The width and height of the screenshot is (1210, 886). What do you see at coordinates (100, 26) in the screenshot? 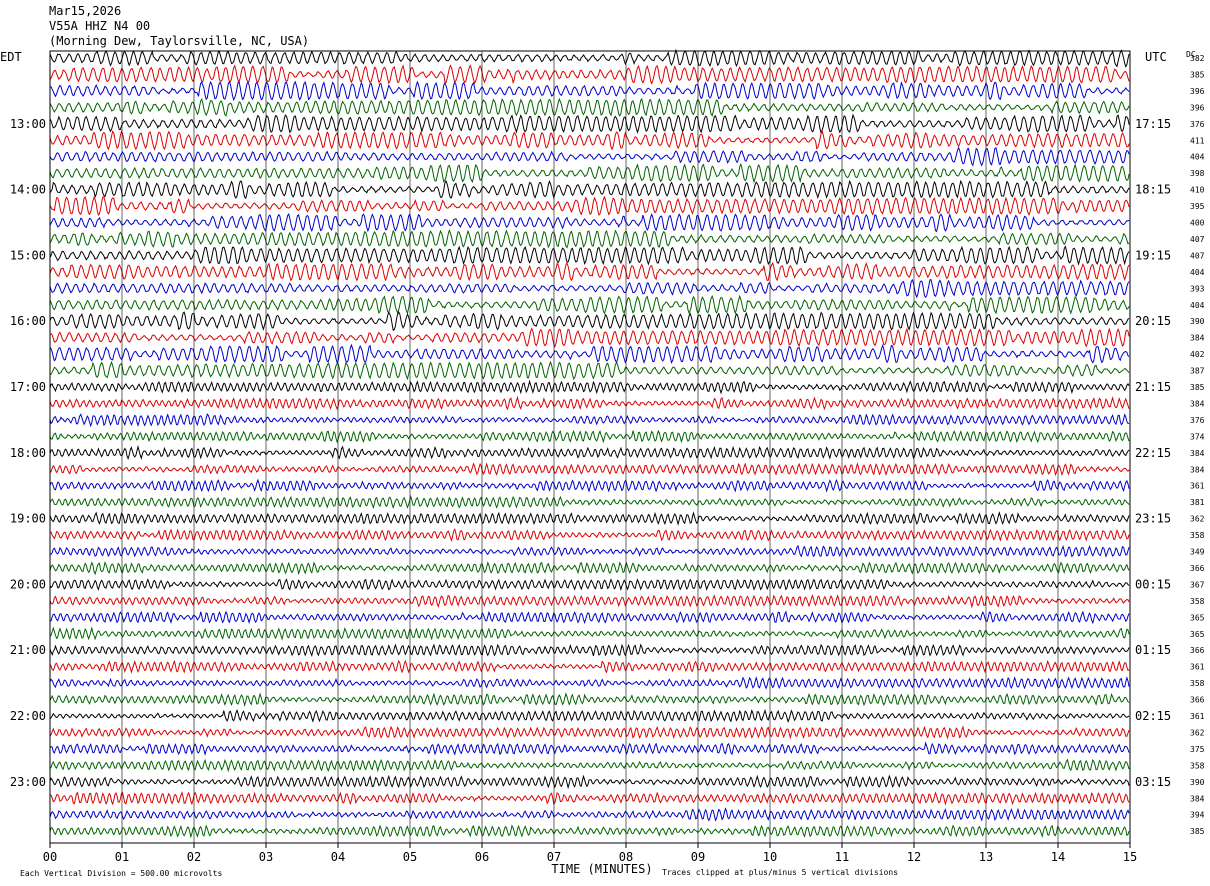
I see `station-label: V55A HHZ N4 00` at bounding box center [100, 26].